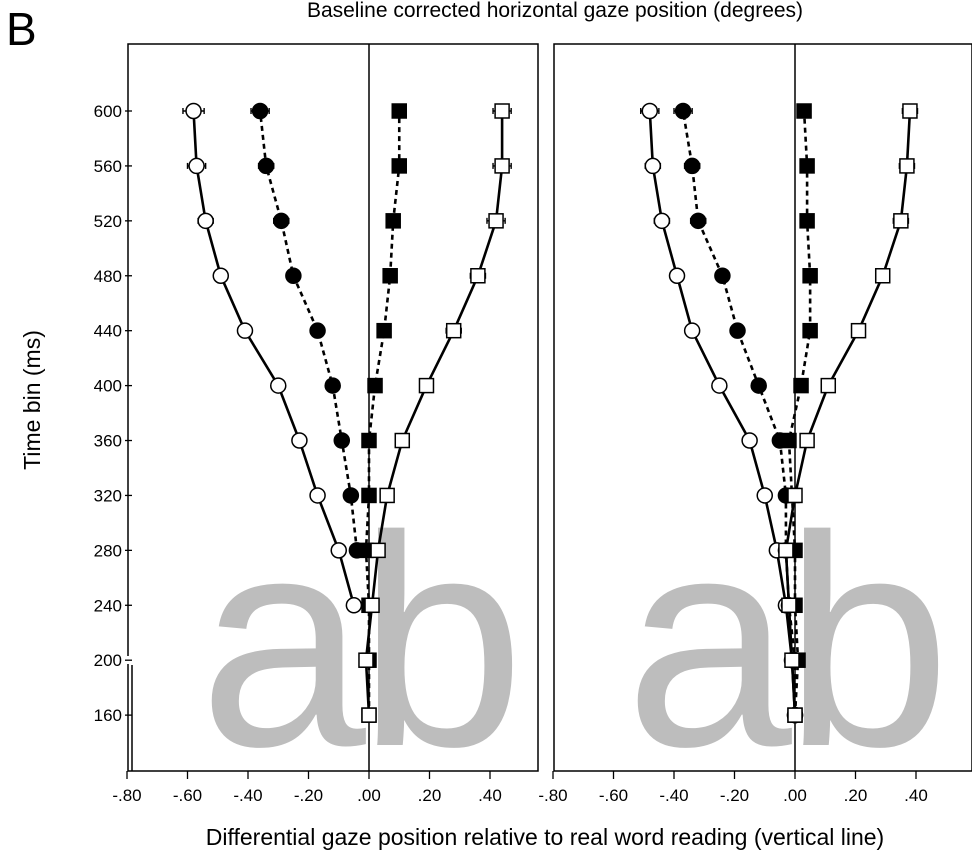 The width and height of the screenshot is (972, 855). I want to click on y-tick-label: 160, so click(108, 715).